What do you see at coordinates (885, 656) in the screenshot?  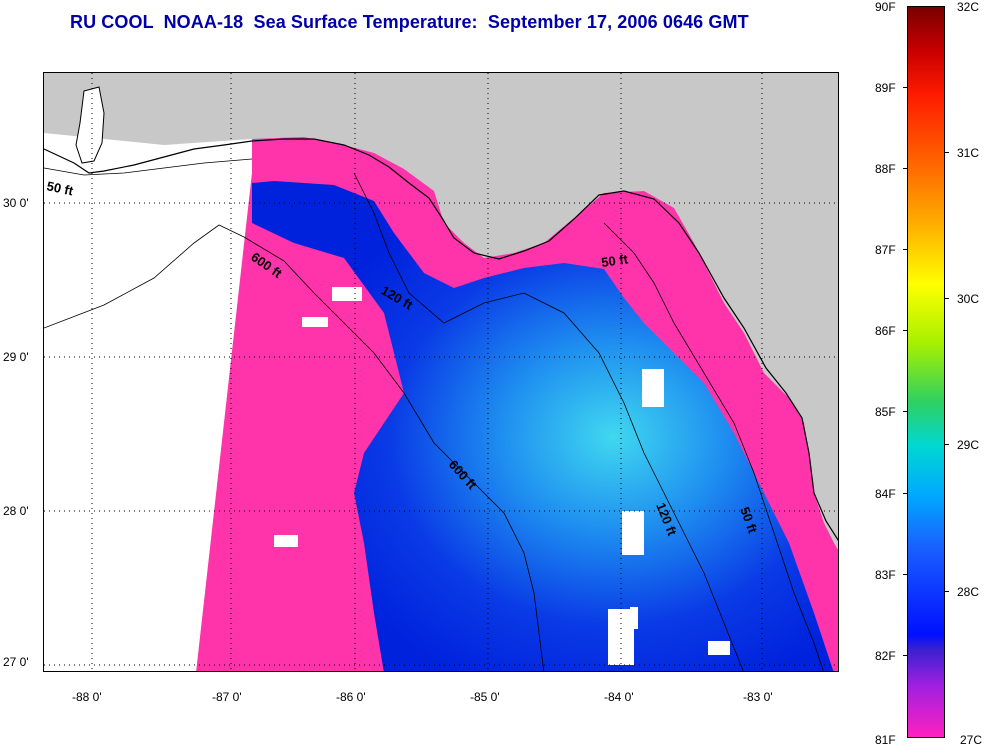 I see `colorbar-f-label: 82F` at bounding box center [885, 656].